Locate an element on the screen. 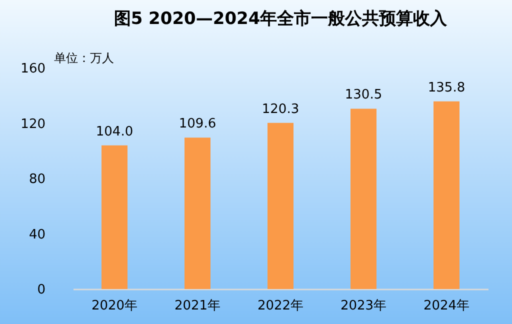 This screenshot has height=324, width=512. data-label: 130.5 is located at coordinates (363, 95).